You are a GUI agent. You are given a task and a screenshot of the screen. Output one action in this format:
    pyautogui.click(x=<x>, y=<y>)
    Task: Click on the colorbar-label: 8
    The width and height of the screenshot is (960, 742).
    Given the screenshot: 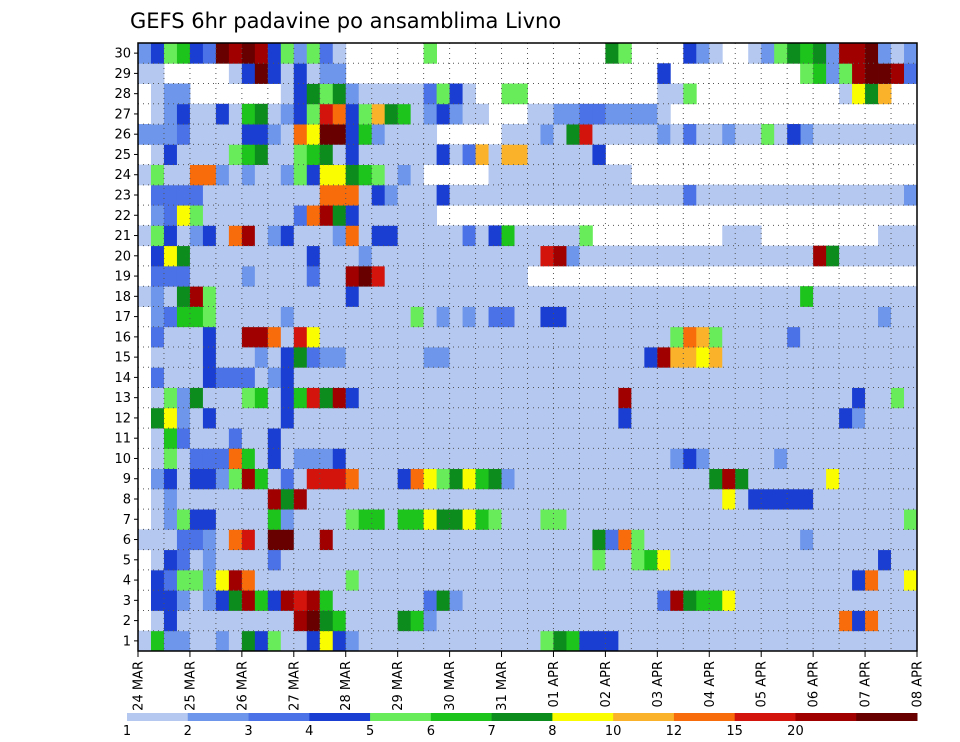 What is the action you would take?
    pyautogui.click(x=552, y=731)
    